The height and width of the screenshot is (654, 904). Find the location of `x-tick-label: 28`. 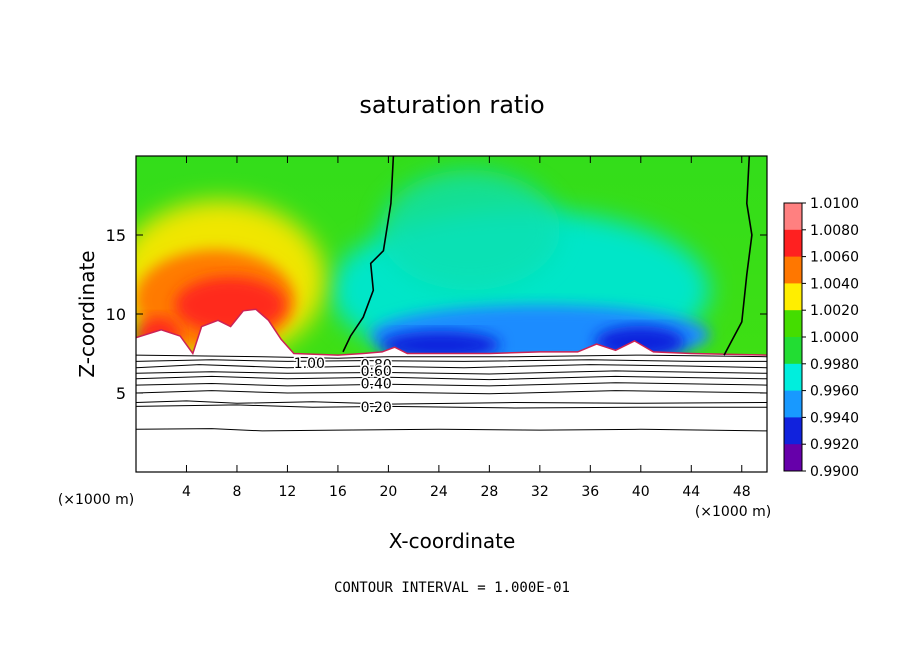

x-tick-label: 28 is located at coordinates (489, 492).